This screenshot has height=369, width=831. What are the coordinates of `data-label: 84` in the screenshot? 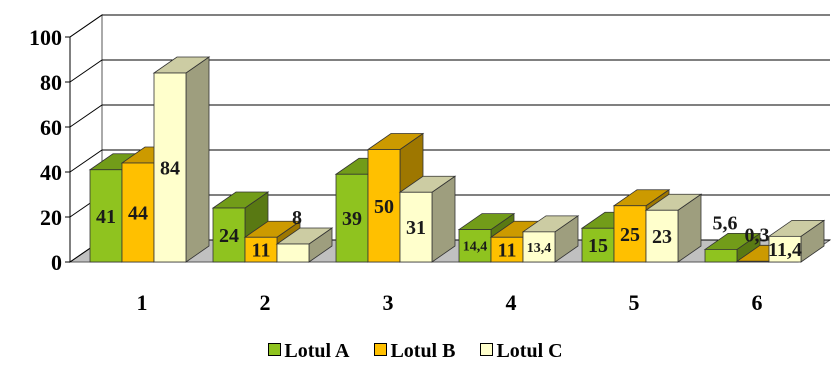 It's located at (170, 169).